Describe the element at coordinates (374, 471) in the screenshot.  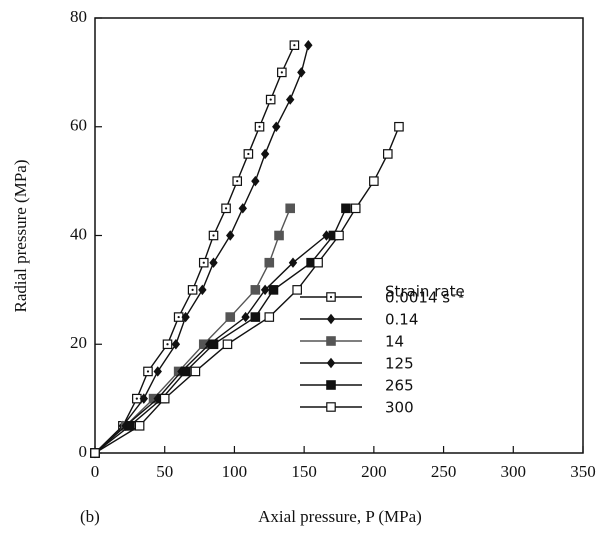
I see `x-tick-label: 200` at that location.